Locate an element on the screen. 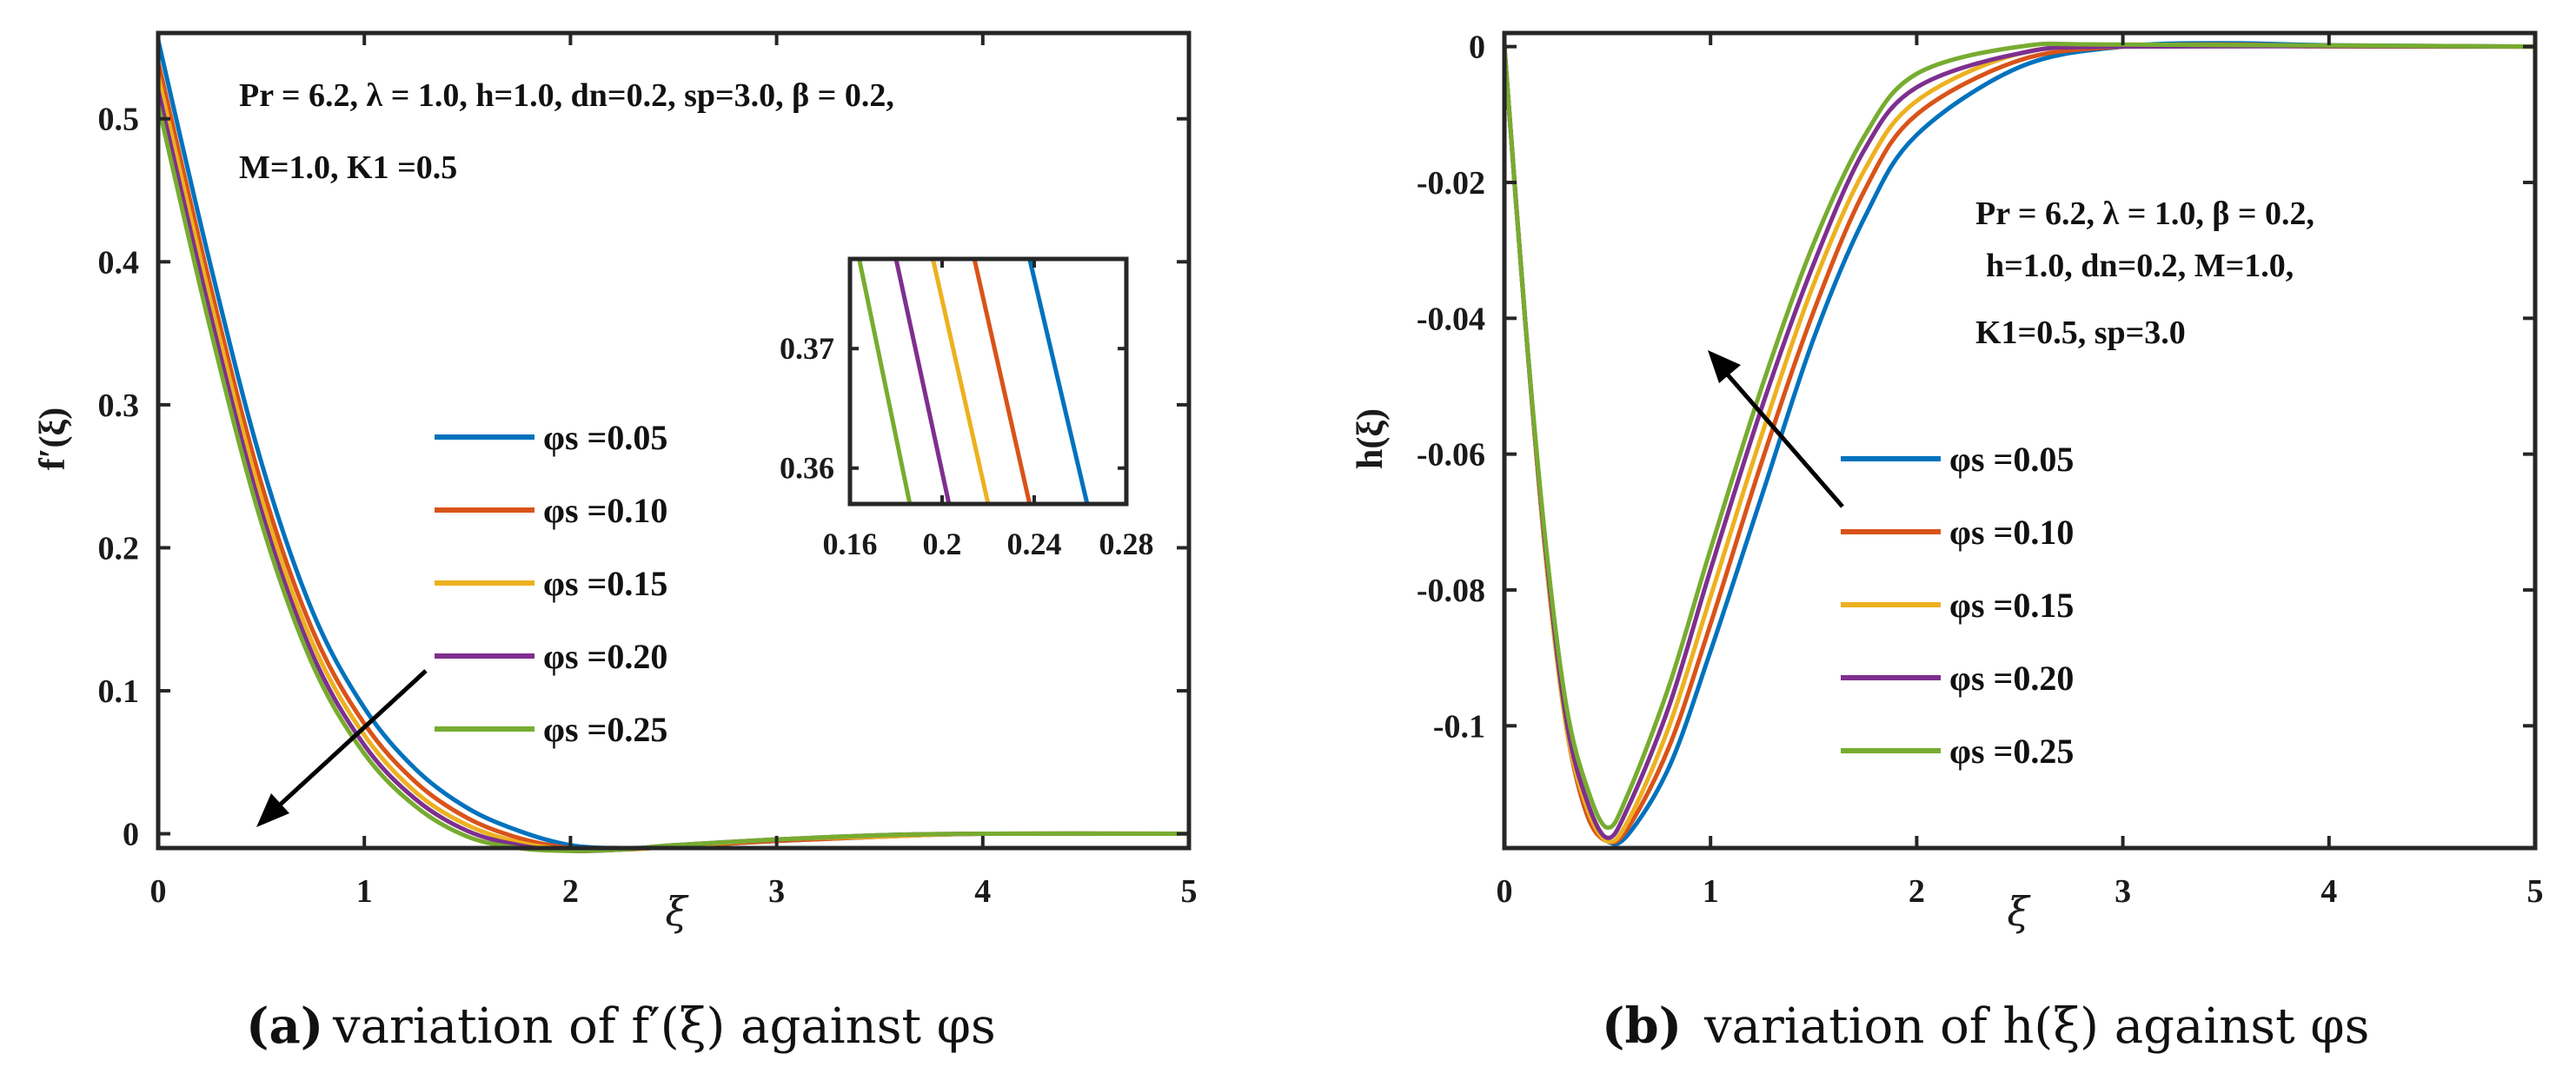  y-tick-label: 0.1 is located at coordinates (119, 691).